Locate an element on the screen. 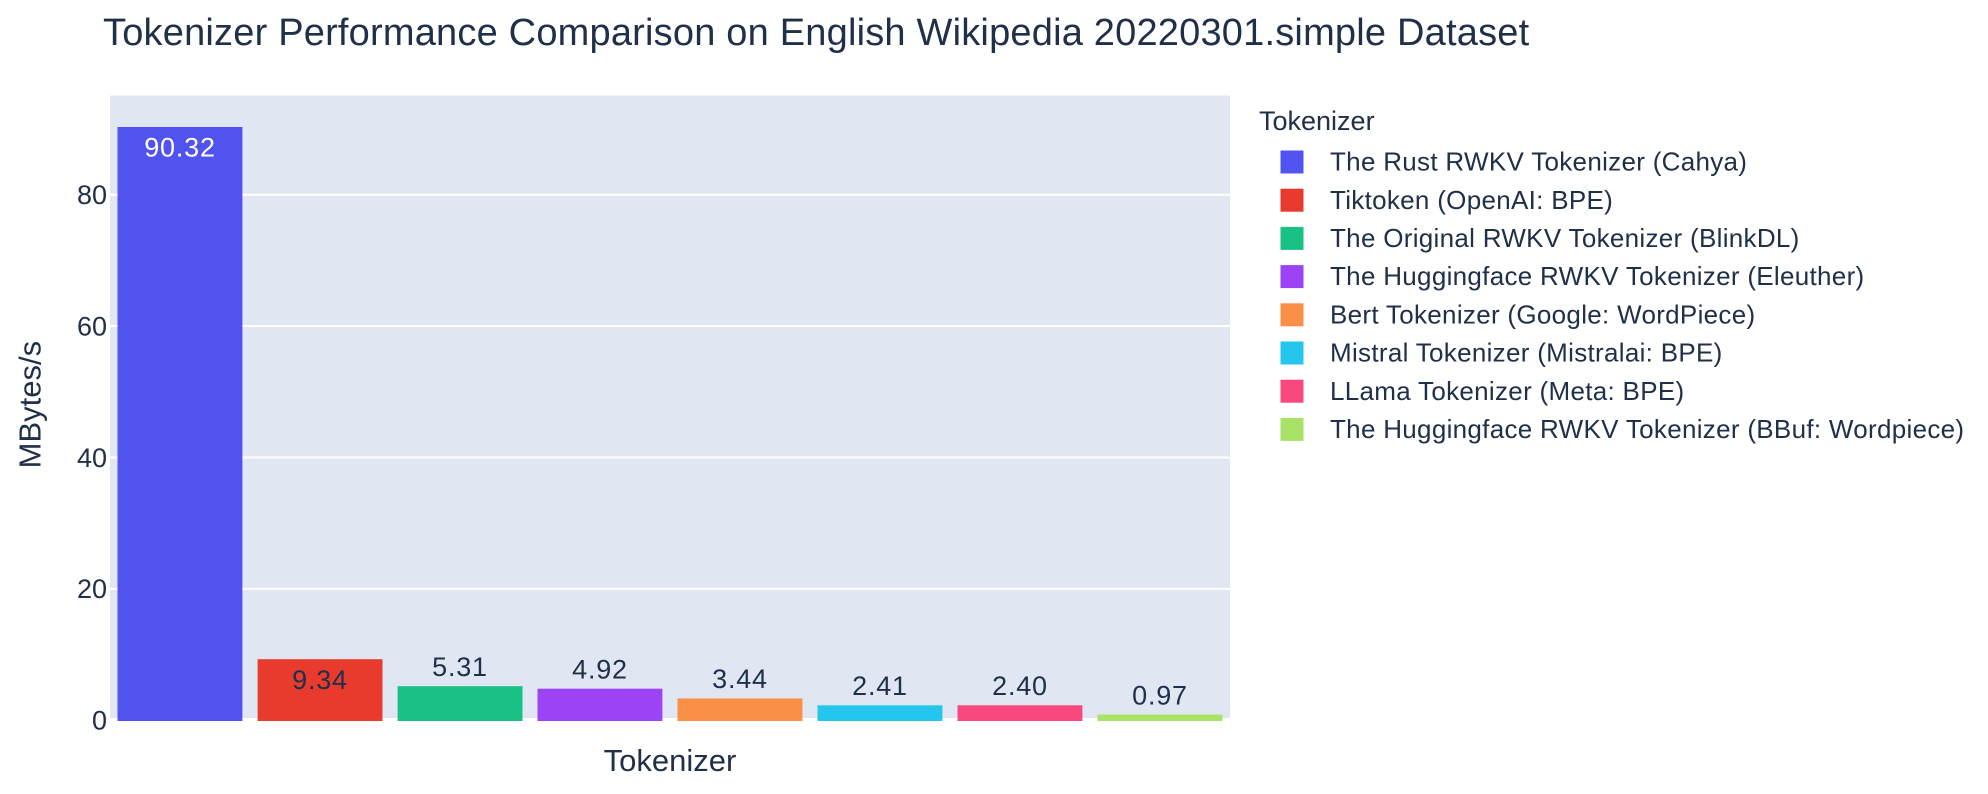  svg-text: 2.40 is located at coordinates (1020, 686).